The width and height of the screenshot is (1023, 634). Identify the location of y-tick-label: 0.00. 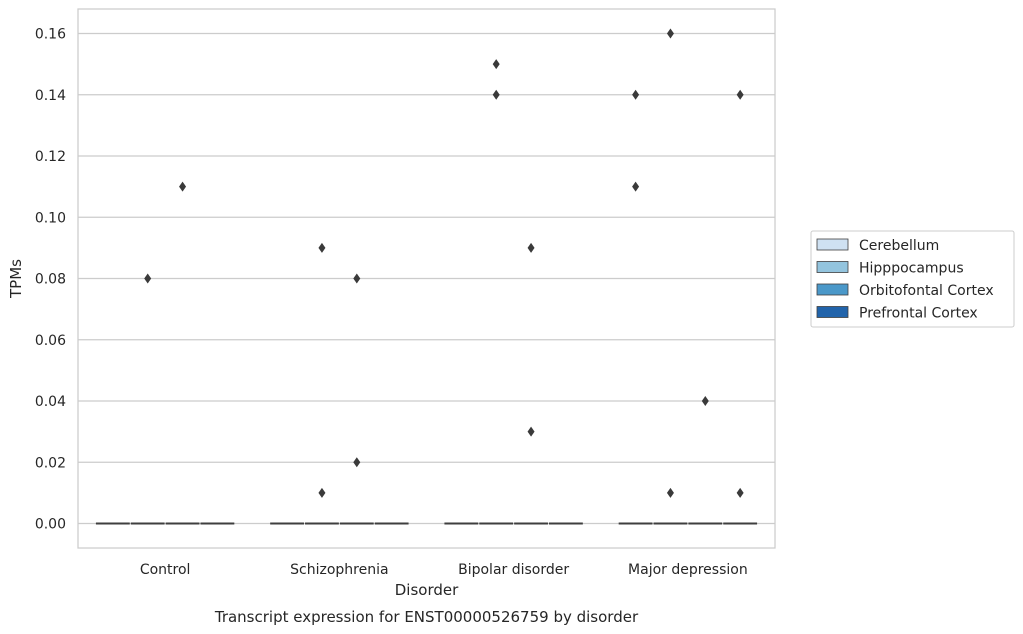
(50, 525).